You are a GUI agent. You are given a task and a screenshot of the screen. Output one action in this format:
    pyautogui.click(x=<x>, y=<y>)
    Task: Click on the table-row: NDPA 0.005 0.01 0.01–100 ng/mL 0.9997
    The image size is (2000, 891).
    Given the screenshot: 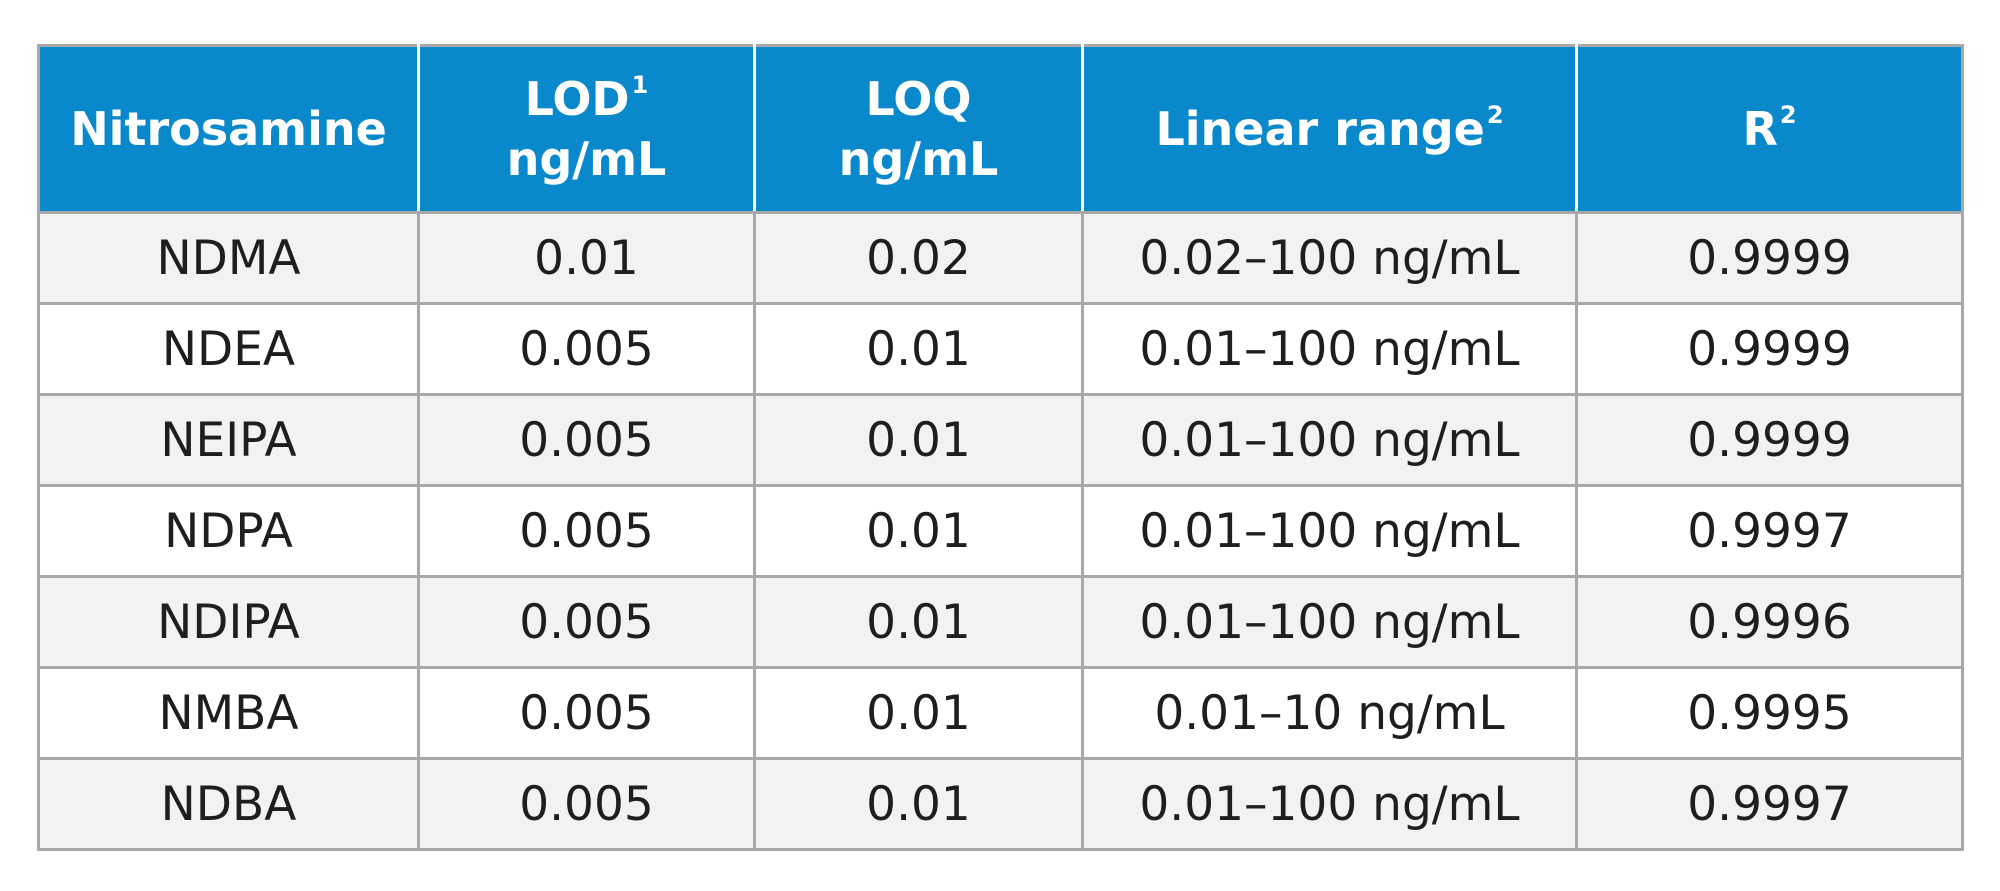 What is the action you would take?
    pyautogui.click(x=1000, y=531)
    